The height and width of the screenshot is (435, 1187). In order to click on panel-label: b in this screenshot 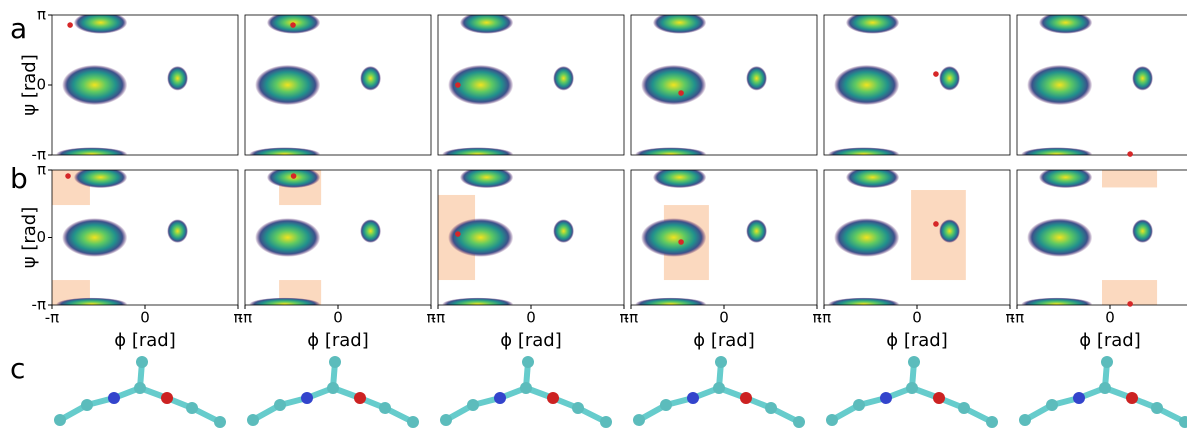, I will do `click(19, 178)`.